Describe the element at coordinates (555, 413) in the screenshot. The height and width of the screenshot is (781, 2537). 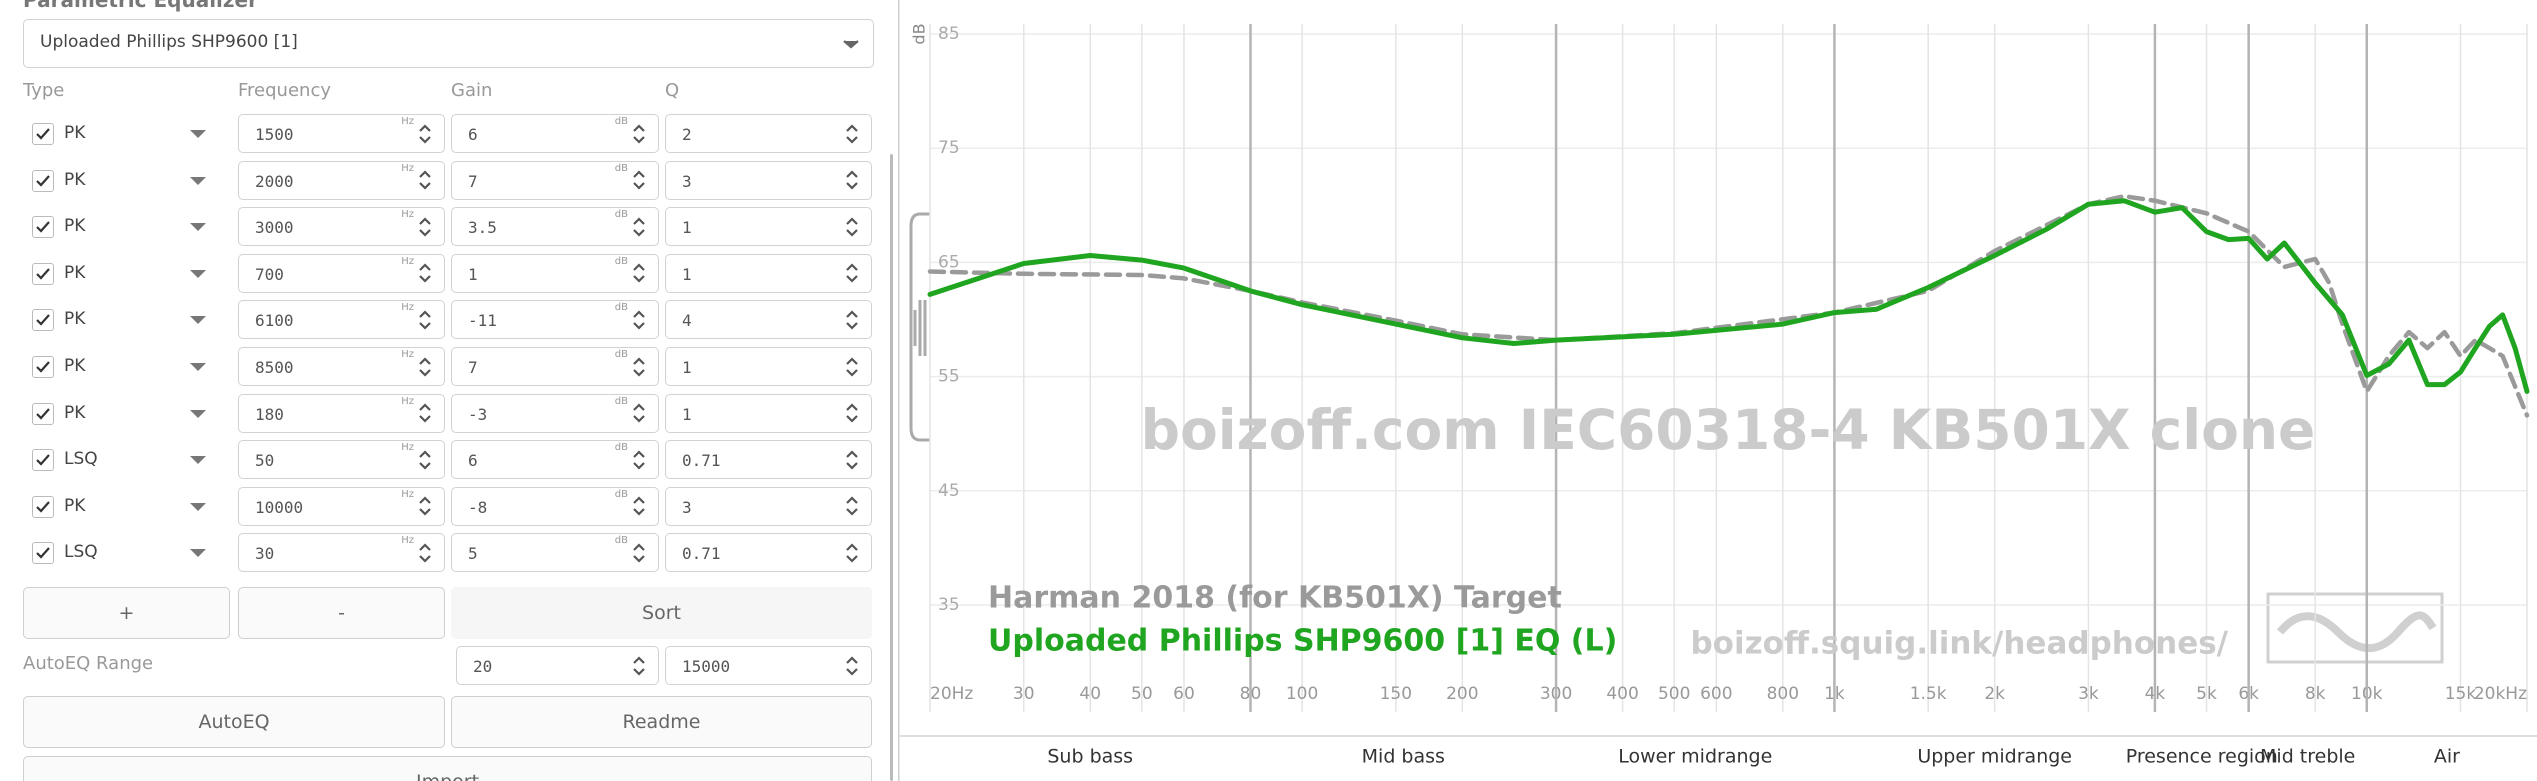
I see `filter-gain-input: -3 dB` at that location.